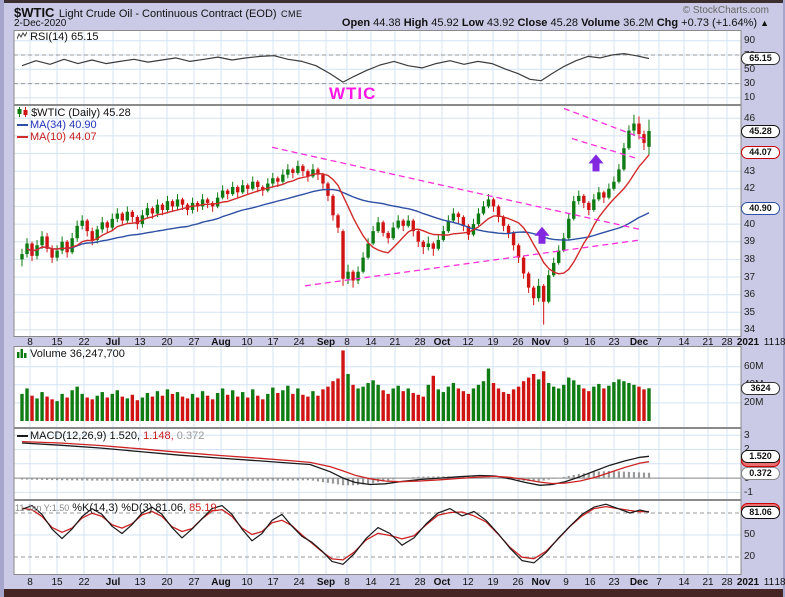 The image size is (785, 597). What do you see at coordinates (754, 366) in the screenshot?
I see `y-axis-label: 60M` at bounding box center [754, 366].